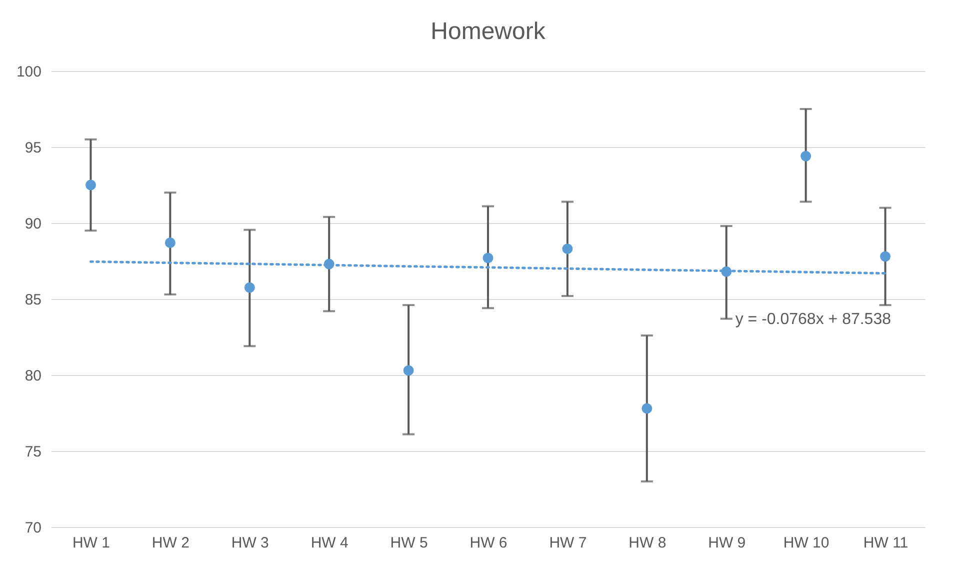 The width and height of the screenshot is (960, 580). What do you see at coordinates (488, 31) in the screenshot?
I see `chart-title: Homework` at bounding box center [488, 31].